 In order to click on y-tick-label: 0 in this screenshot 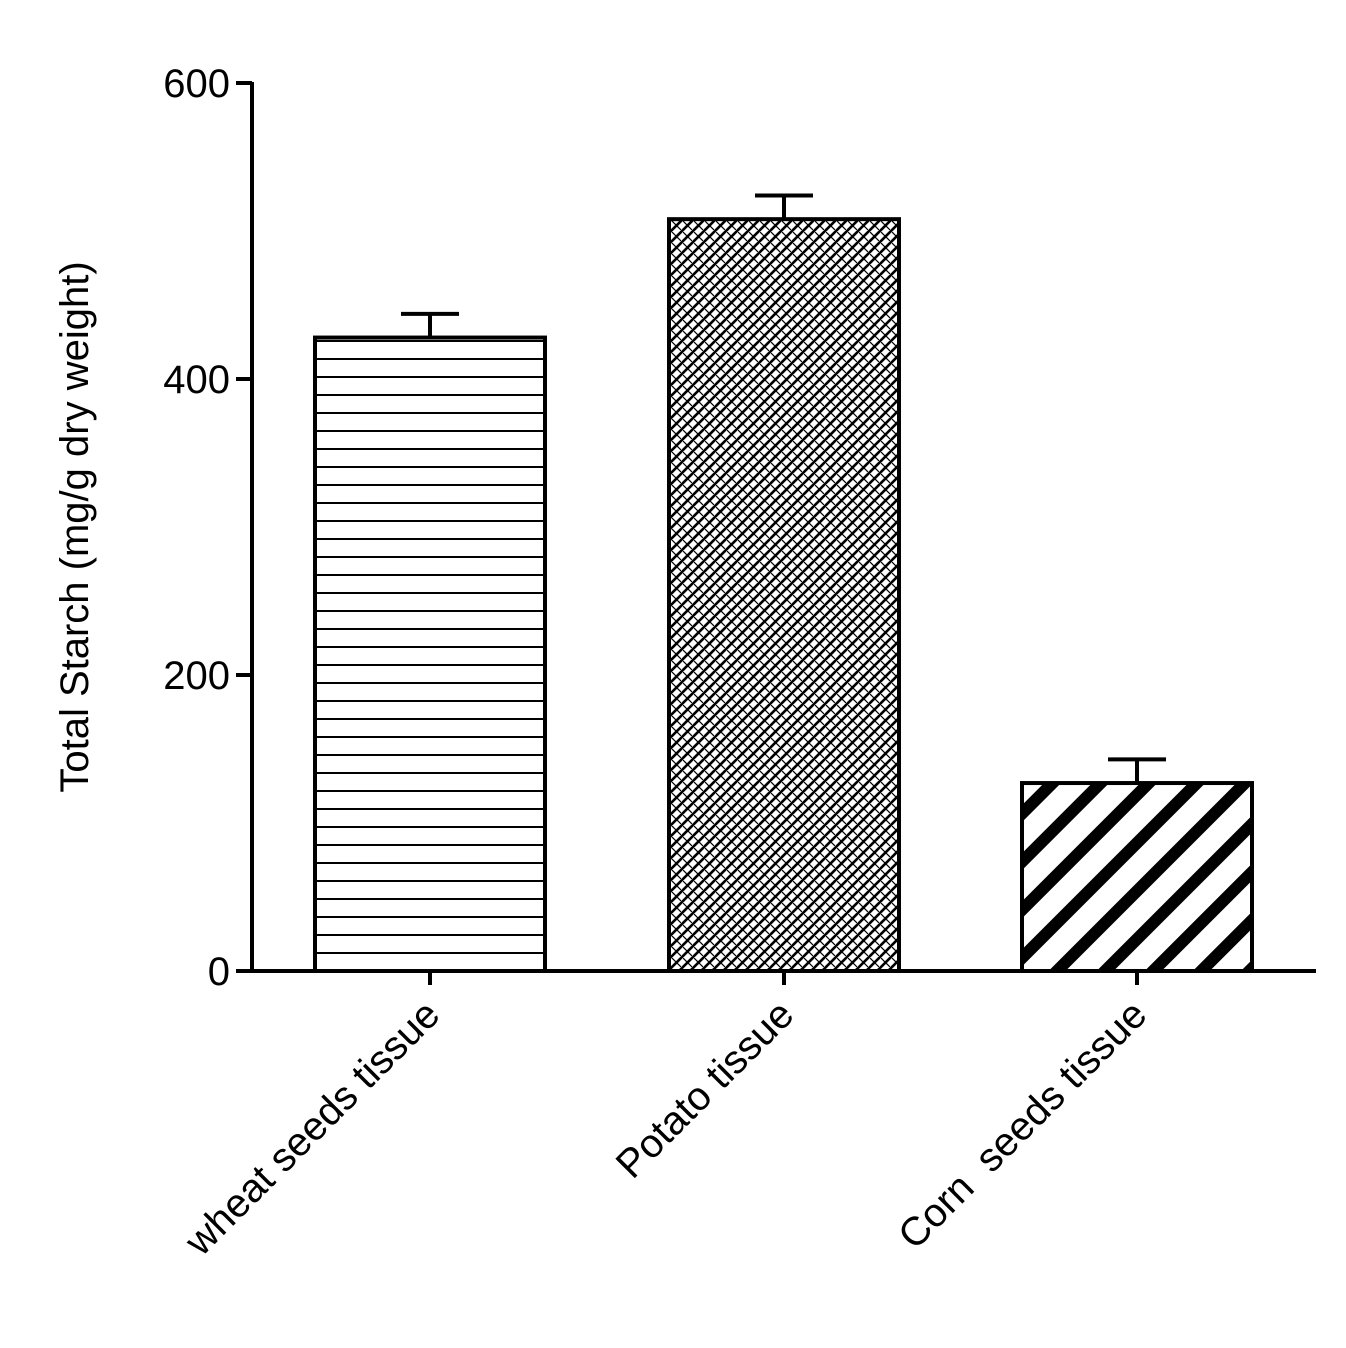, I will do `click(219, 972)`.